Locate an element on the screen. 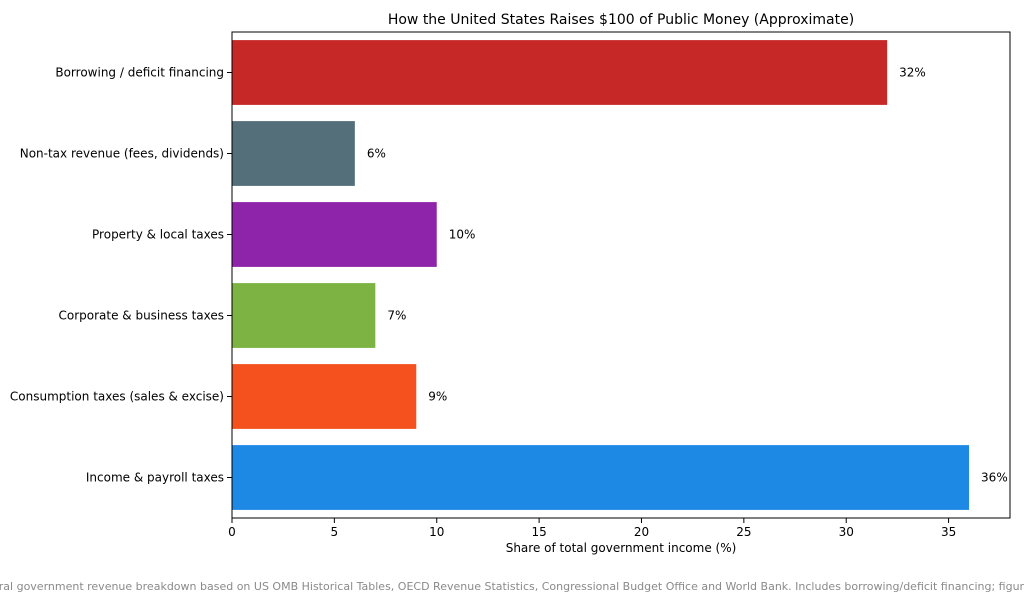  y-tick-label: Borrowing / deficit financing is located at coordinates (139, 73).